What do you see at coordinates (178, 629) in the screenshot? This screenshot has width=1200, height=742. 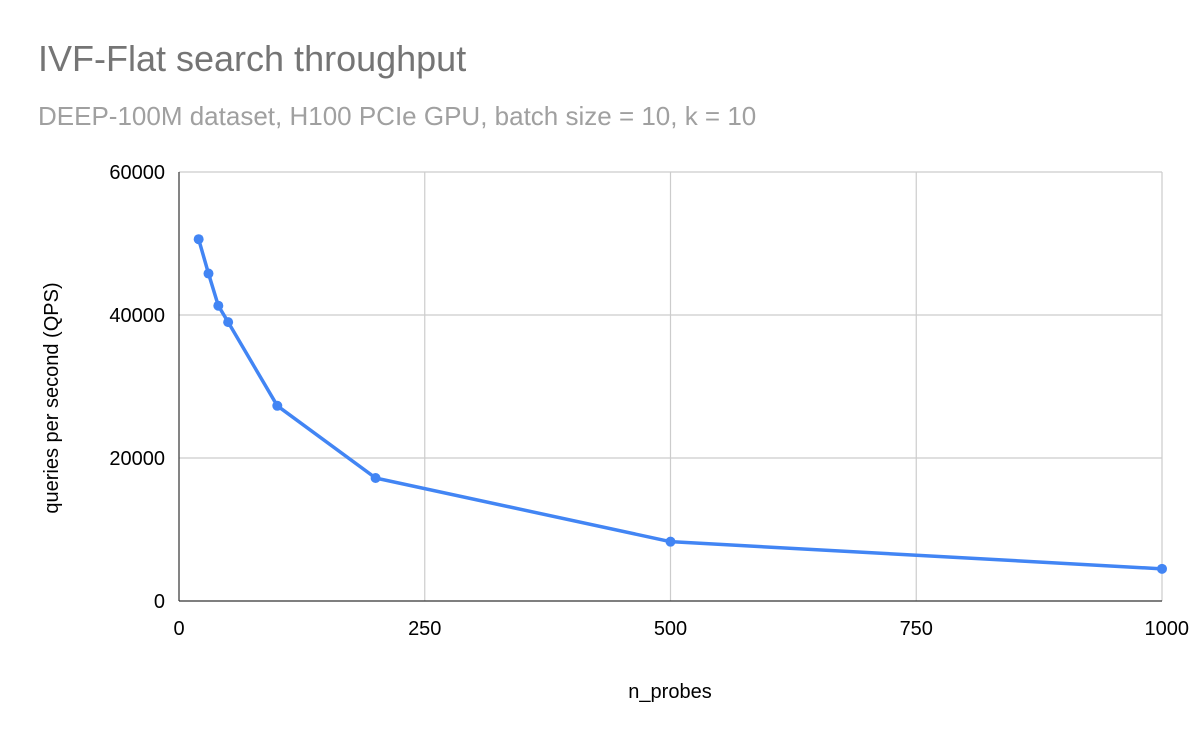 I see `x-tick-label: 0` at bounding box center [178, 629].